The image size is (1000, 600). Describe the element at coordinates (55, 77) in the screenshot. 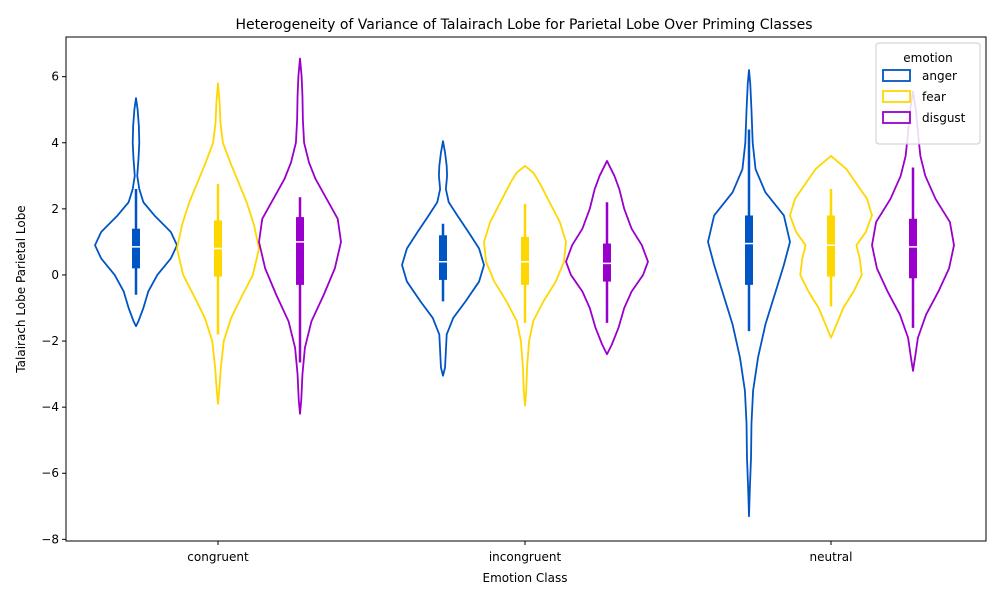

I see `y-tick-label: 6` at that location.